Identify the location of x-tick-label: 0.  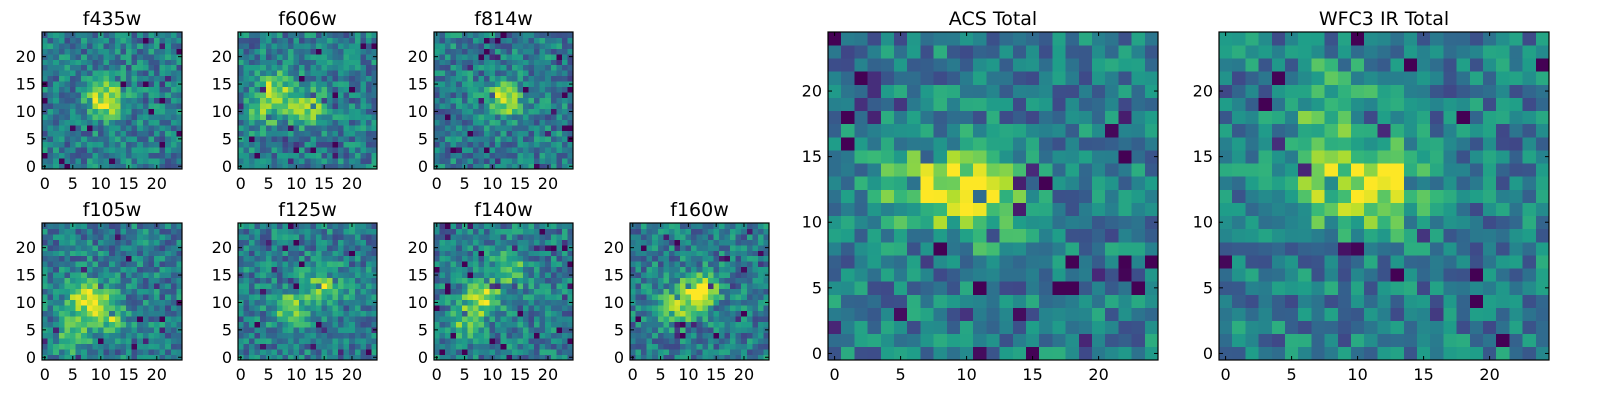
(437, 183).